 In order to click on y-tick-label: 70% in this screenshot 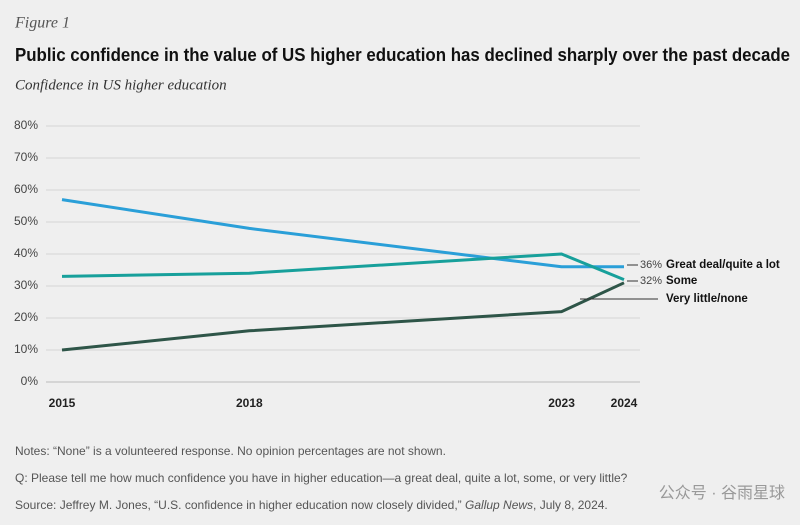, I will do `click(26, 157)`.